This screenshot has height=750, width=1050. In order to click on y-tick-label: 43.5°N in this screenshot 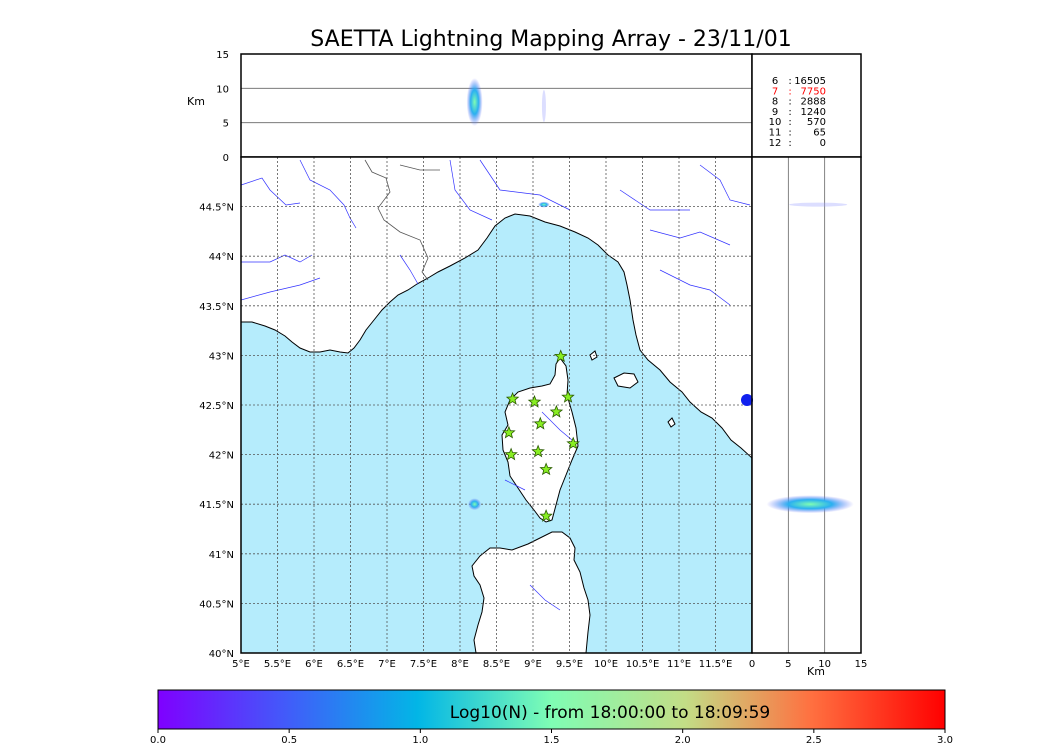, I will do `click(216, 307)`.